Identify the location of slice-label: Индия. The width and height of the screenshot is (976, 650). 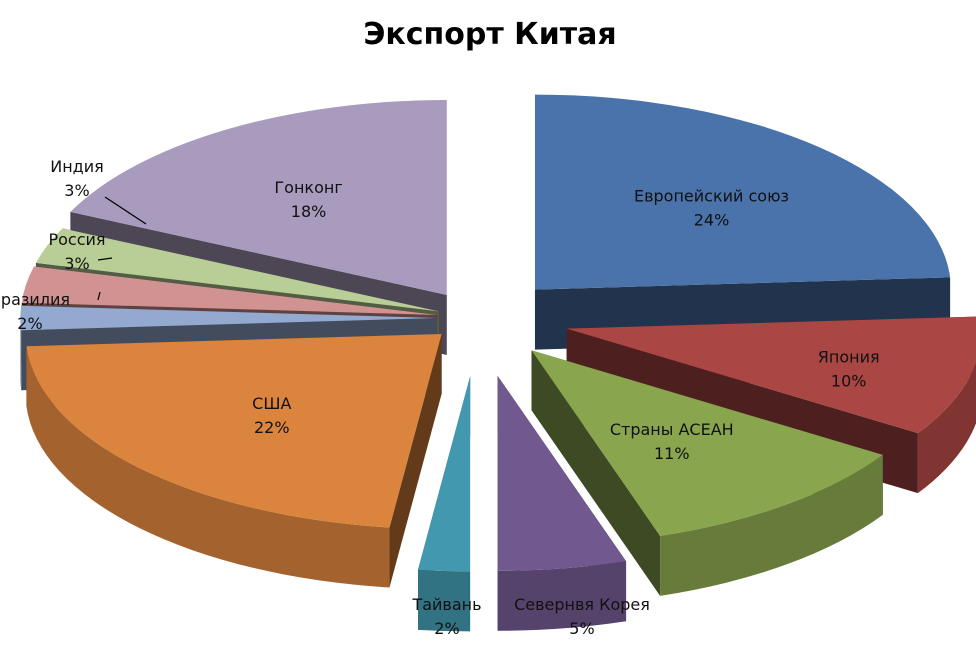
(77, 166).